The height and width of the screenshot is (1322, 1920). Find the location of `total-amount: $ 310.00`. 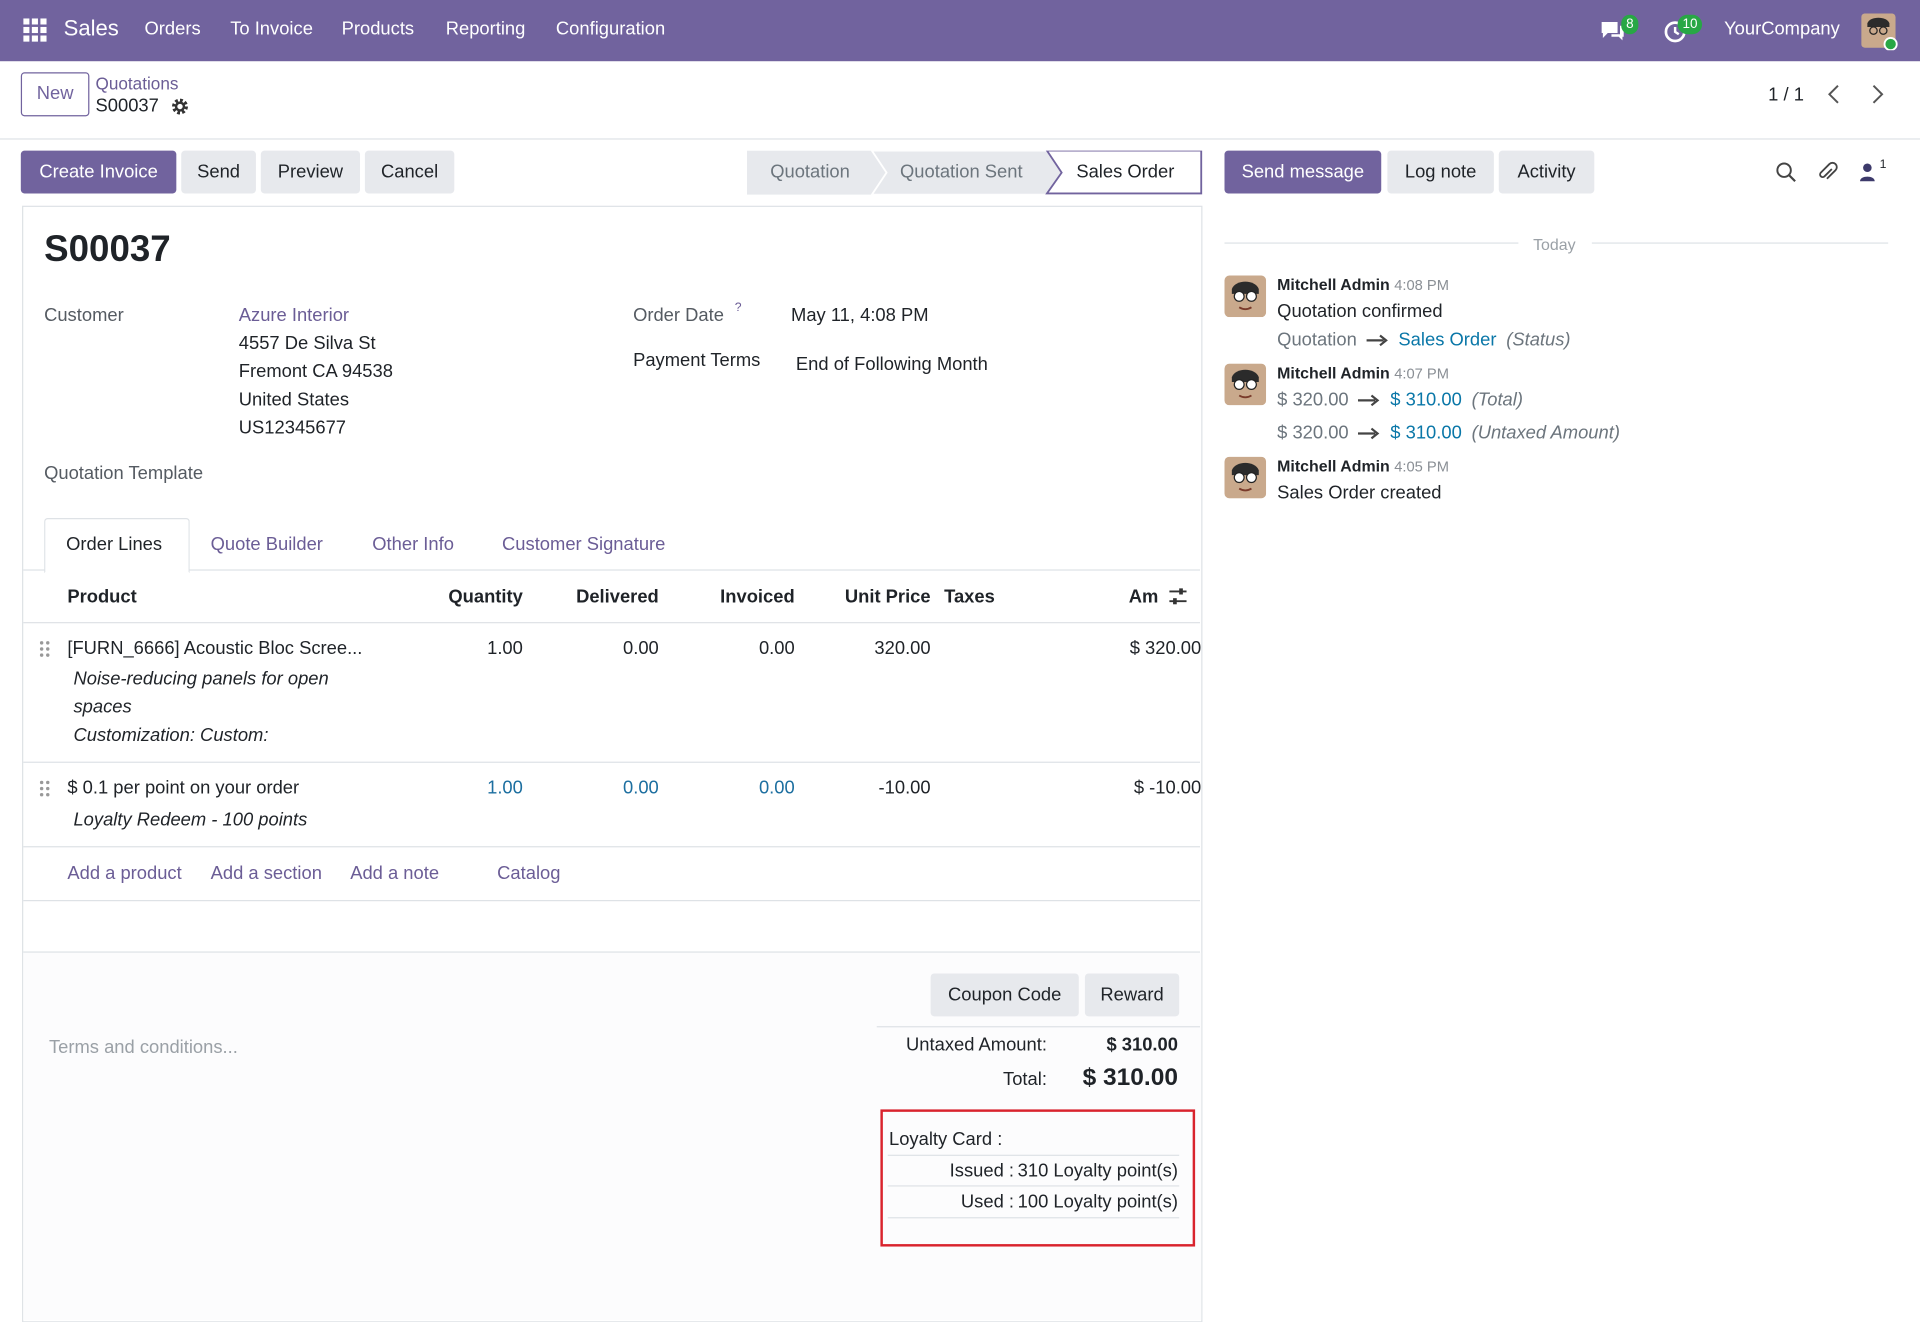

total-amount: $ 310.00 is located at coordinates (1130, 1078).